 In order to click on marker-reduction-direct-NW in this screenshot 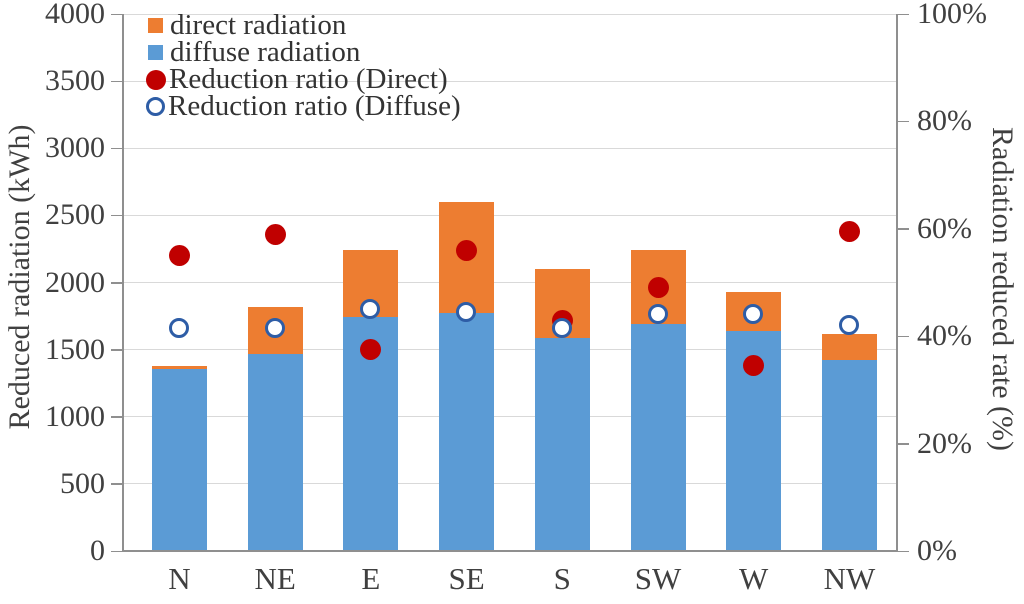, I will do `click(849, 231)`.